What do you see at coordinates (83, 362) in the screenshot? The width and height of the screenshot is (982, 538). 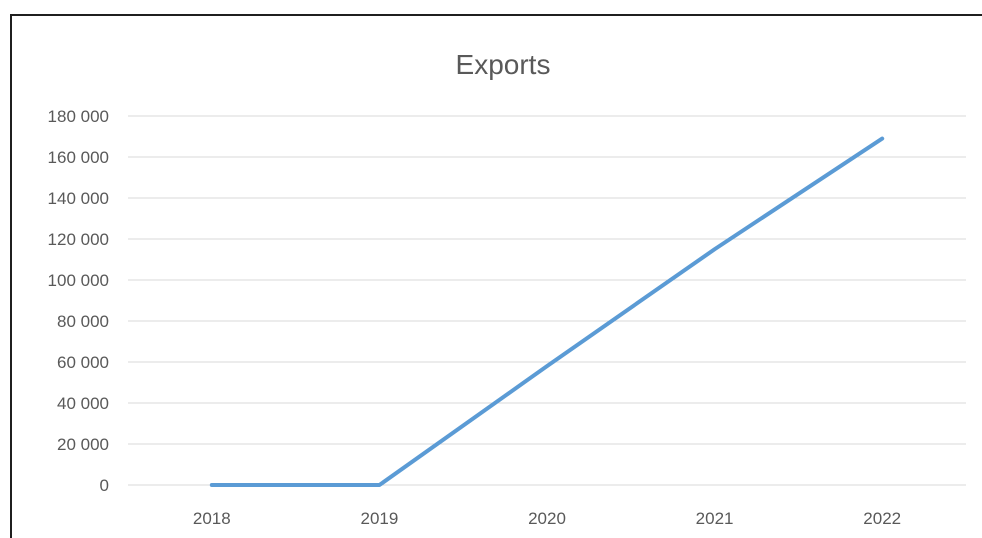 I see `y-tick-label: 60 000` at bounding box center [83, 362].